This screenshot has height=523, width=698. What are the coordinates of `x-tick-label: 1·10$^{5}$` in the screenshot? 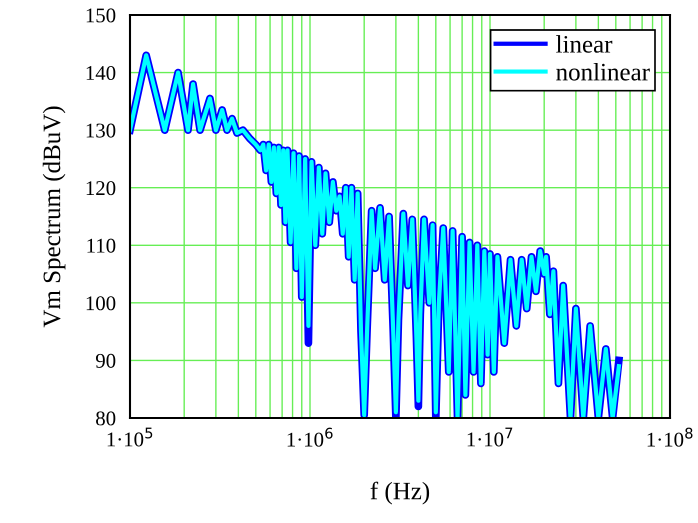 It's located at (130, 437).